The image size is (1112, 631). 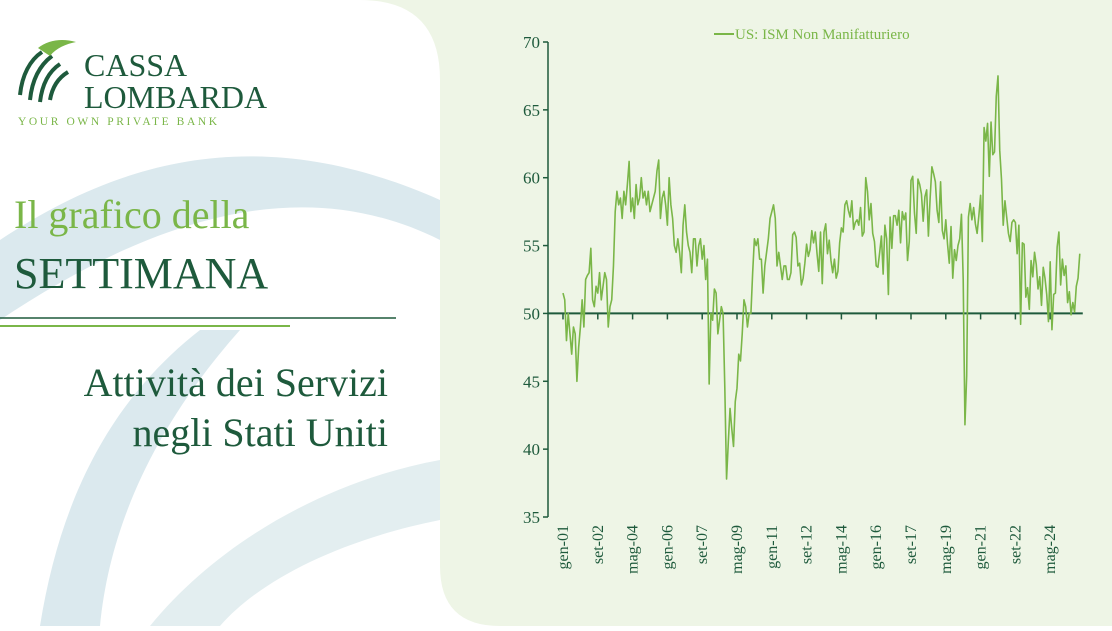 I want to click on x-tick-label: gen-21, so click(x=981, y=547).